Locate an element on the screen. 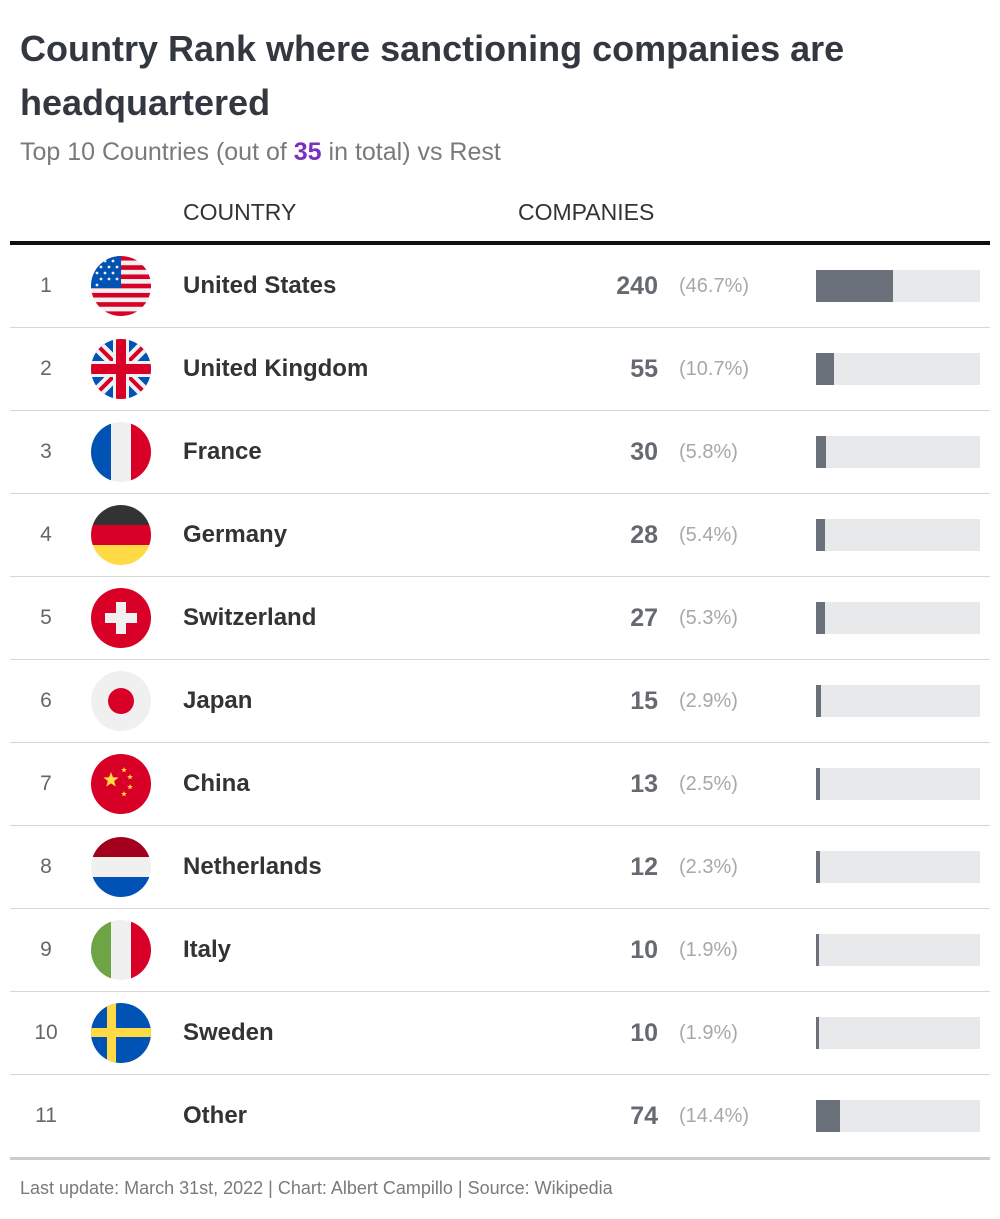 Image resolution: width=1000 pixels, height=1219 pixels. row-country-name: Japan is located at coordinates (218, 700).